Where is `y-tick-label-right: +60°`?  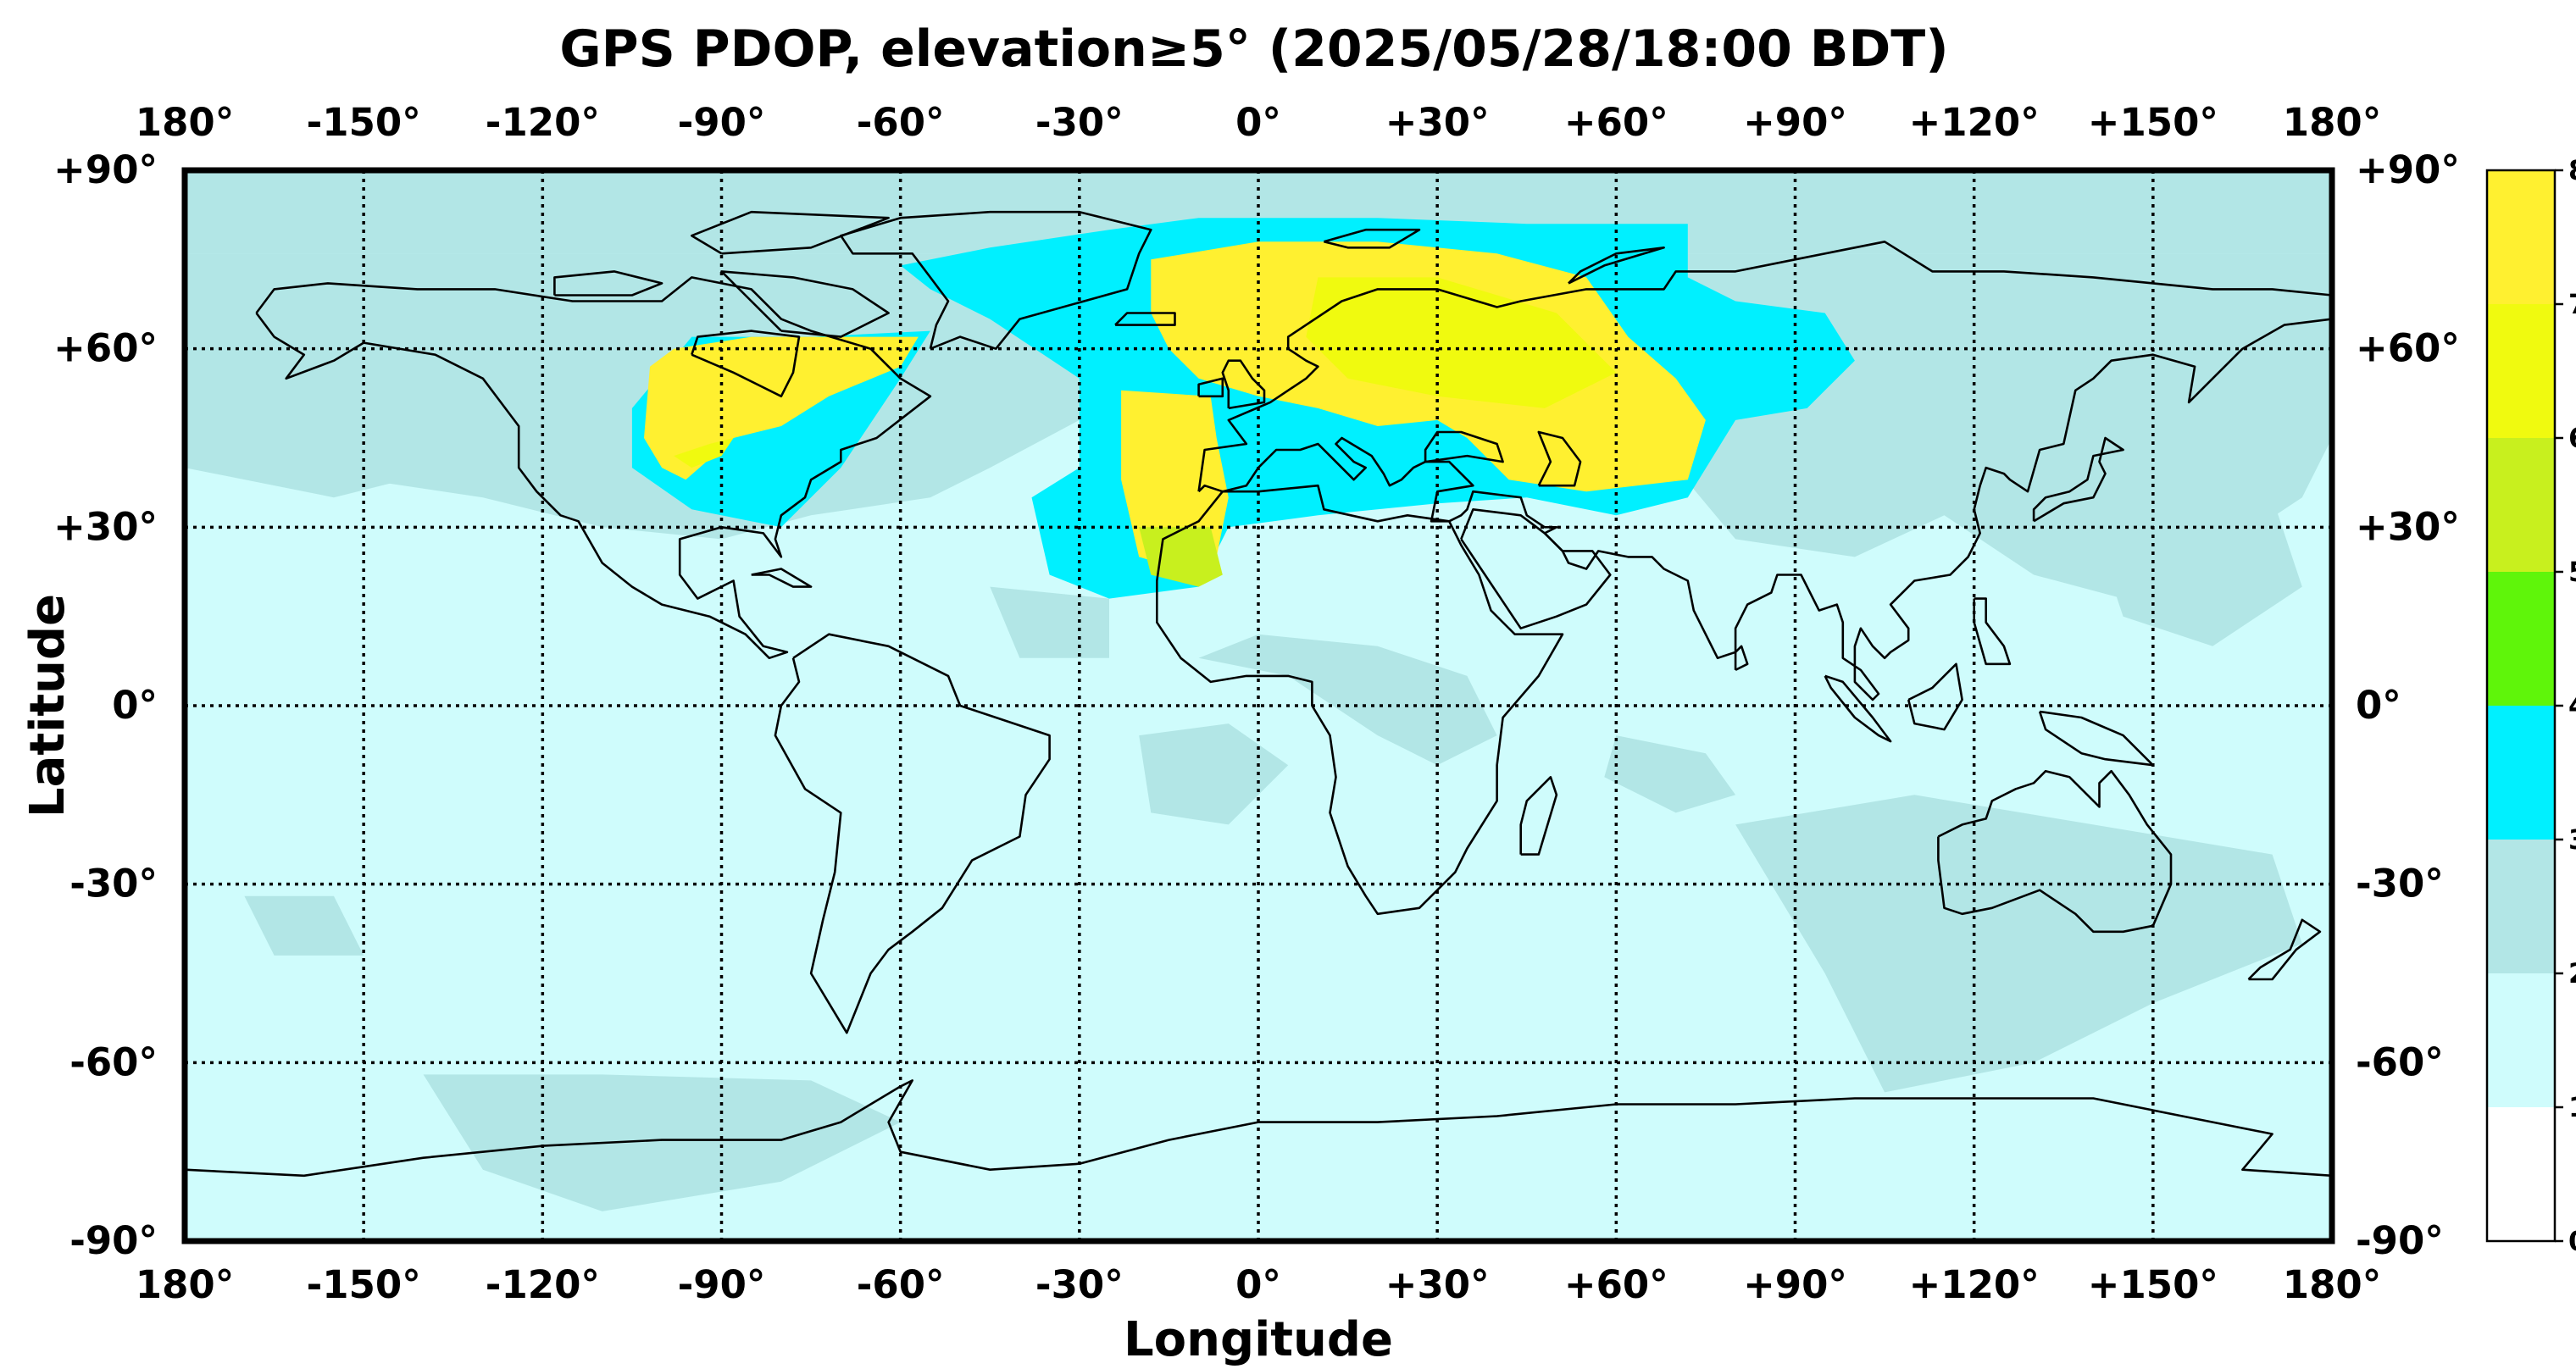 y-tick-label-right: +60° is located at coordinates (2408, 348).